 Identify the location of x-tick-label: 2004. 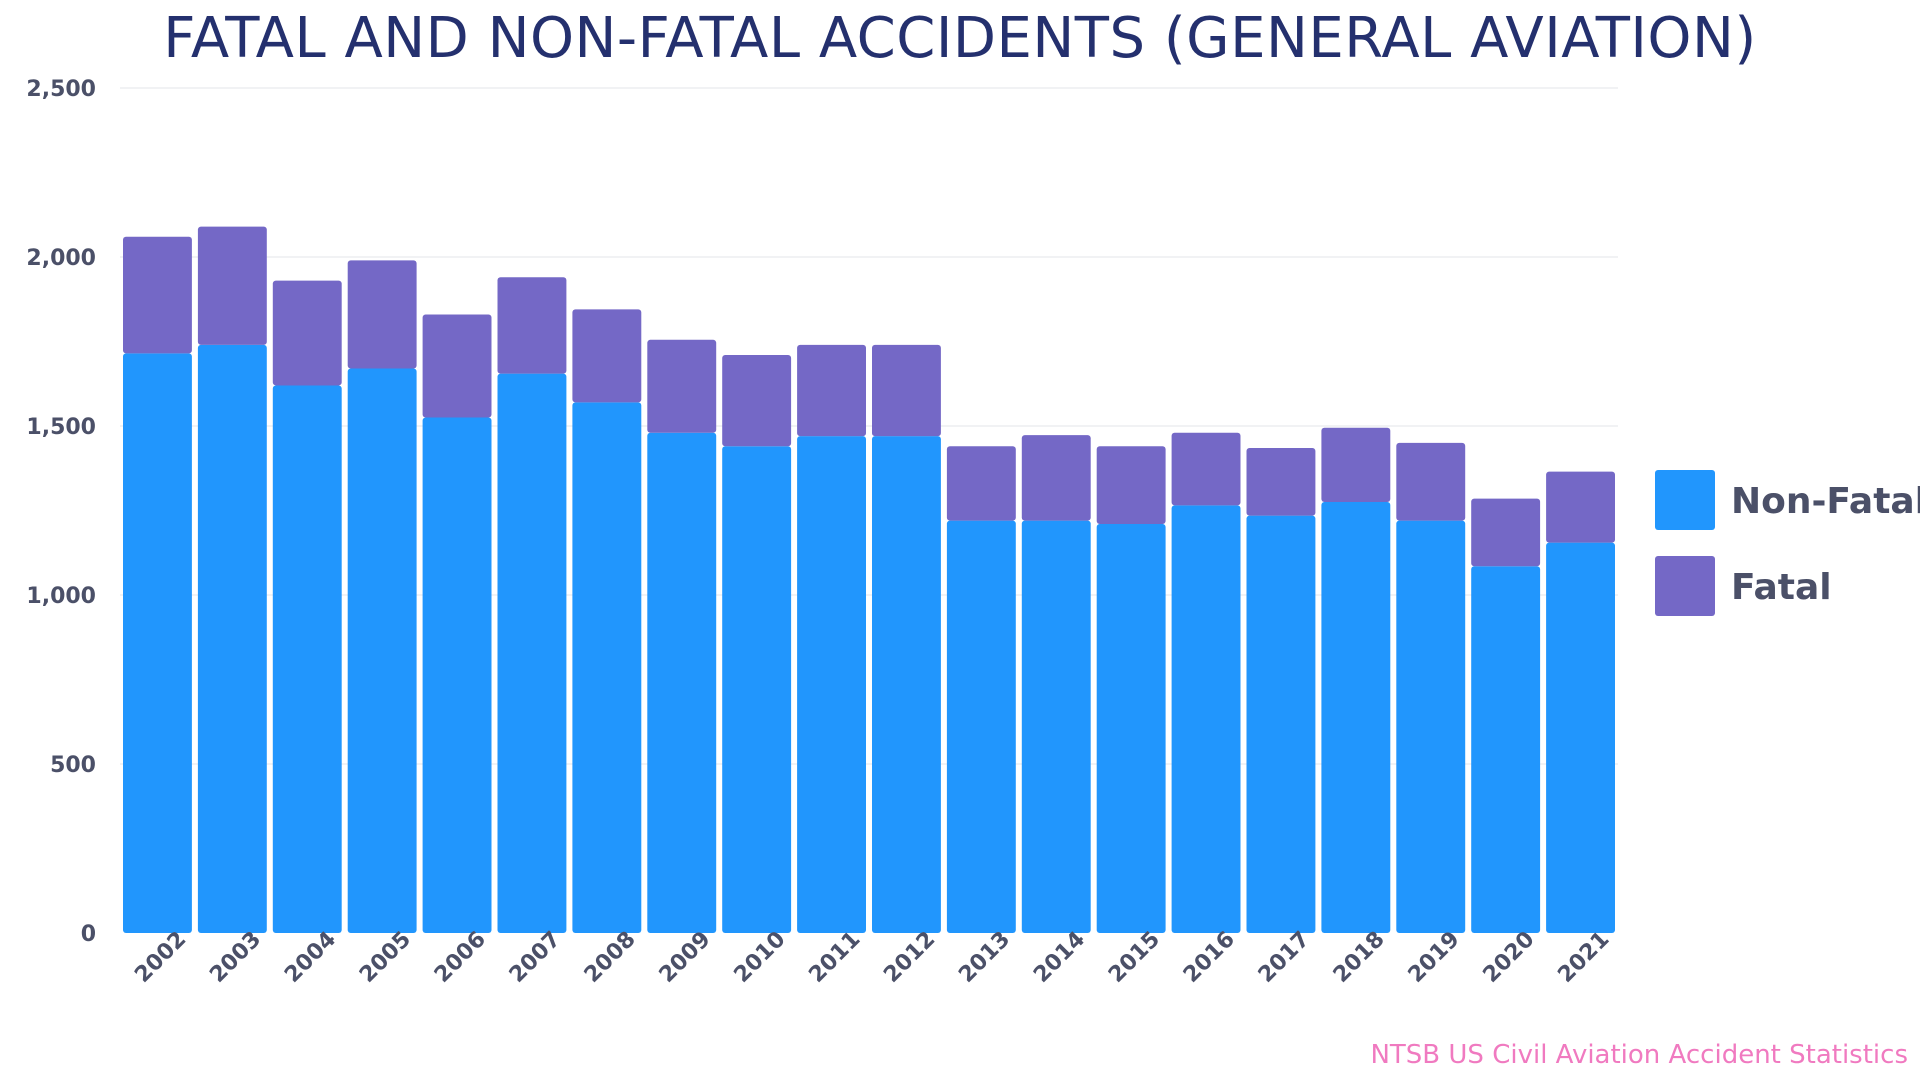
(310, 957).